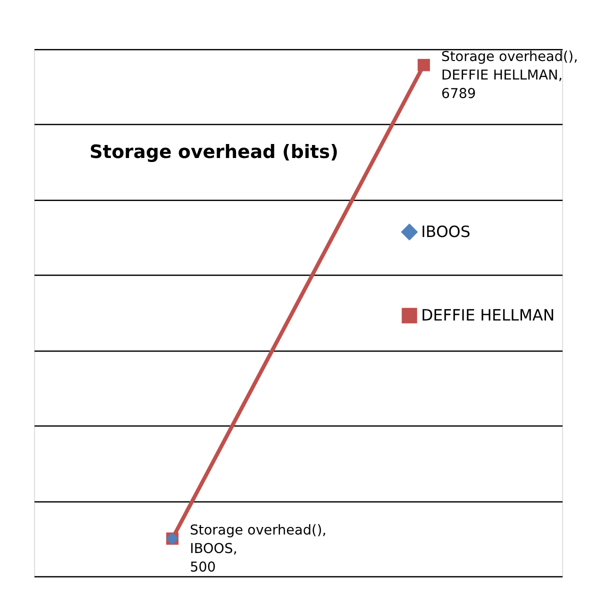  What do you see at coordinates (445, 231) in the screenshot?
I see `legend-label: IBOOS` at bounding box center [445, 231].